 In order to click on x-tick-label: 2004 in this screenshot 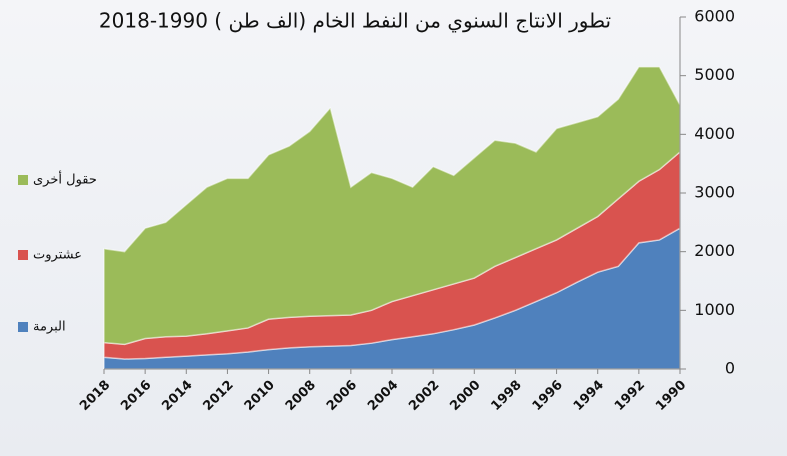, I will do `click(383, 396)`.